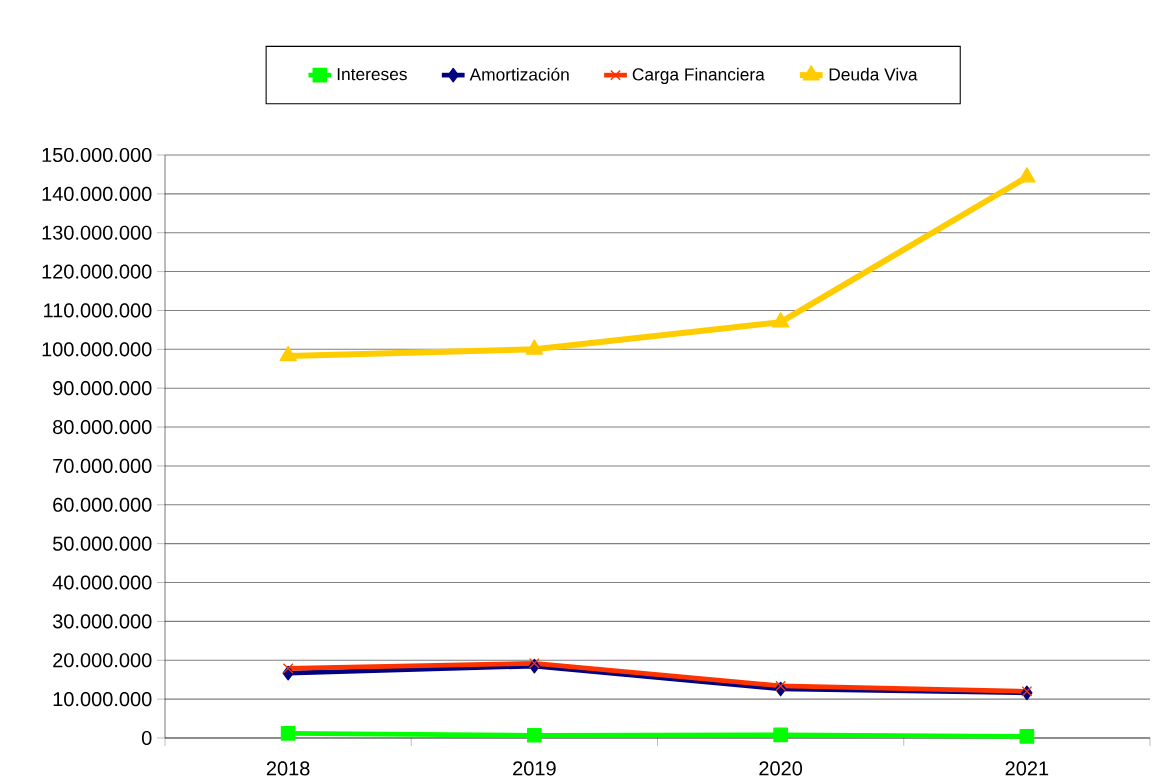 Image resolution: width=1153 pixels, height=781 pixels. I want to click on y-tick-label: 40.000.000, so click(102, 582).